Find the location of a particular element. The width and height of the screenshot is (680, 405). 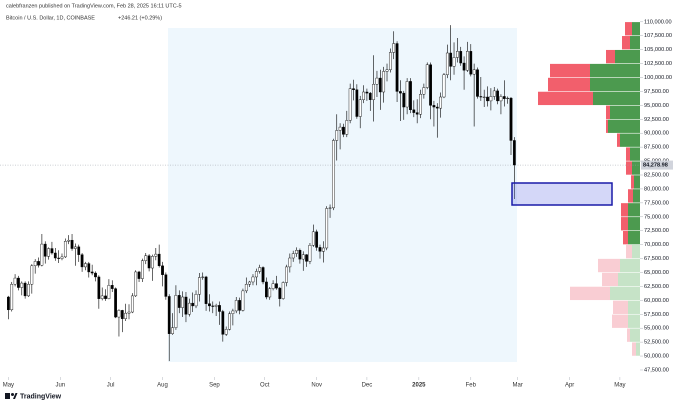

x-tick-label: Dec is located at coordinates (367, 386).